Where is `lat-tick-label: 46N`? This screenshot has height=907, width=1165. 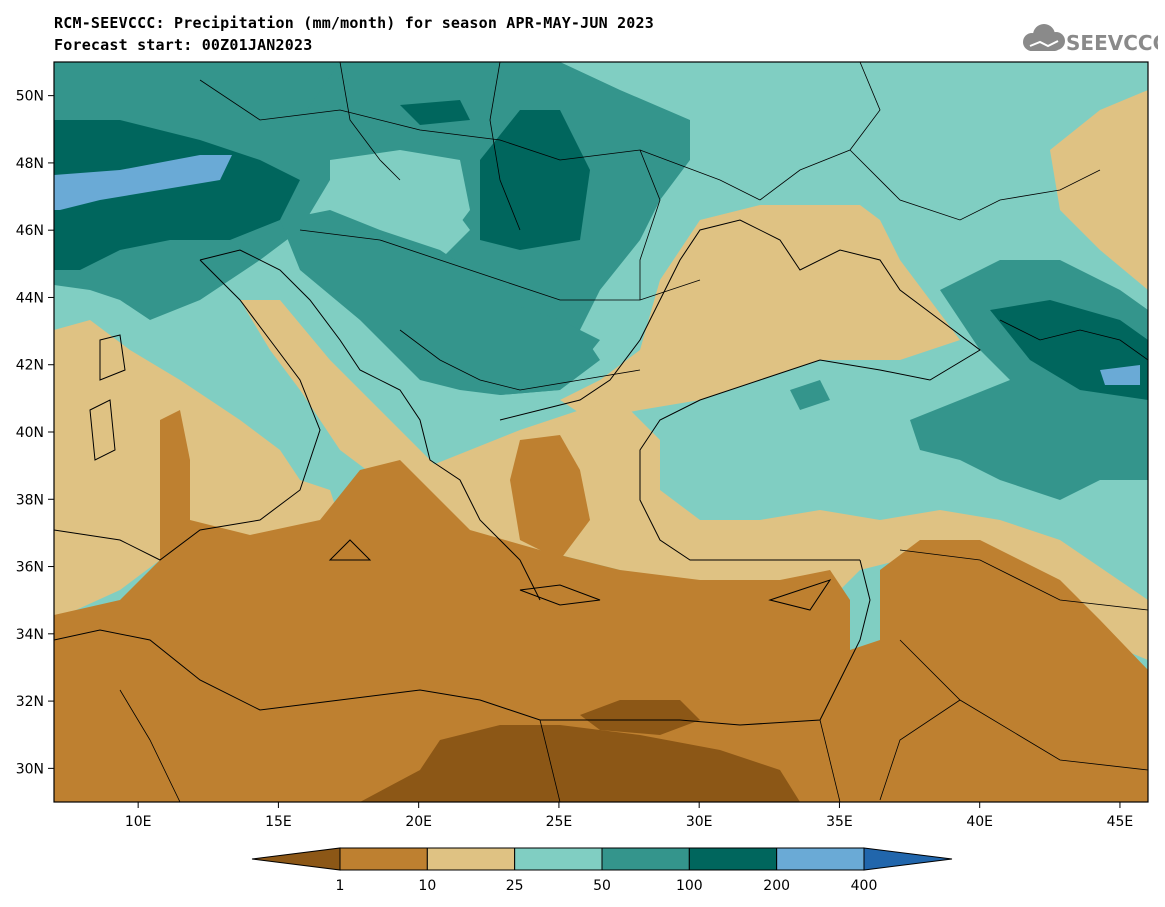
lat-tick-label: 46N is located at coordinates (30, 231).